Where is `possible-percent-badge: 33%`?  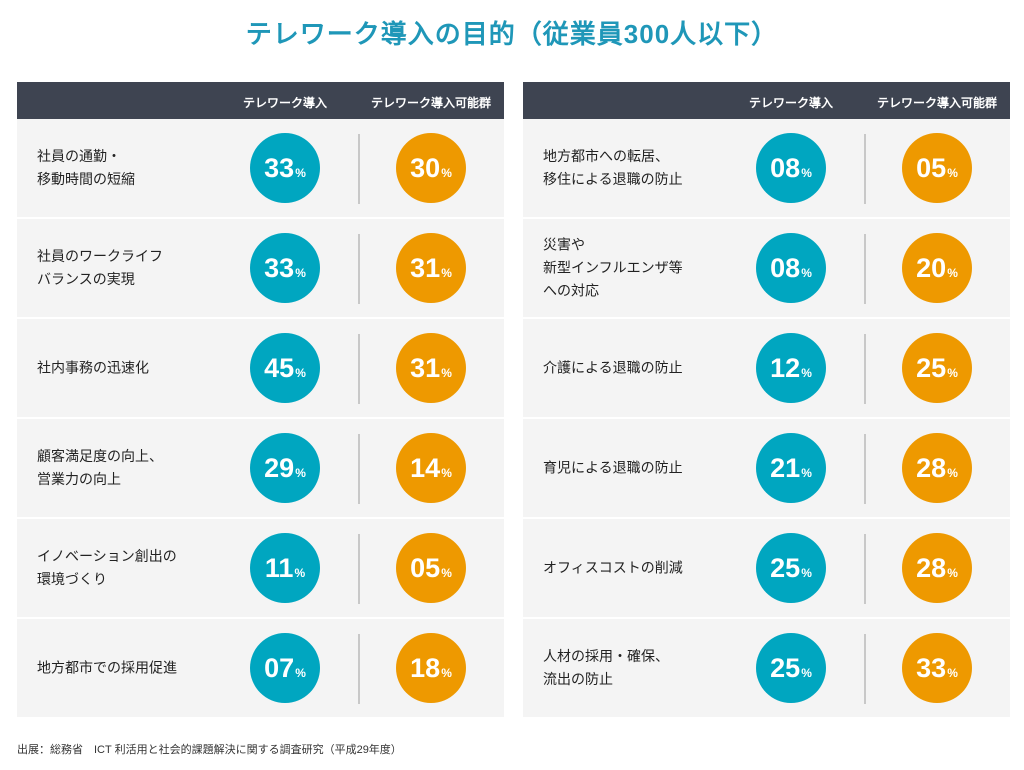
possible-percent-badge: 33% is located at coordinates (937, 668).